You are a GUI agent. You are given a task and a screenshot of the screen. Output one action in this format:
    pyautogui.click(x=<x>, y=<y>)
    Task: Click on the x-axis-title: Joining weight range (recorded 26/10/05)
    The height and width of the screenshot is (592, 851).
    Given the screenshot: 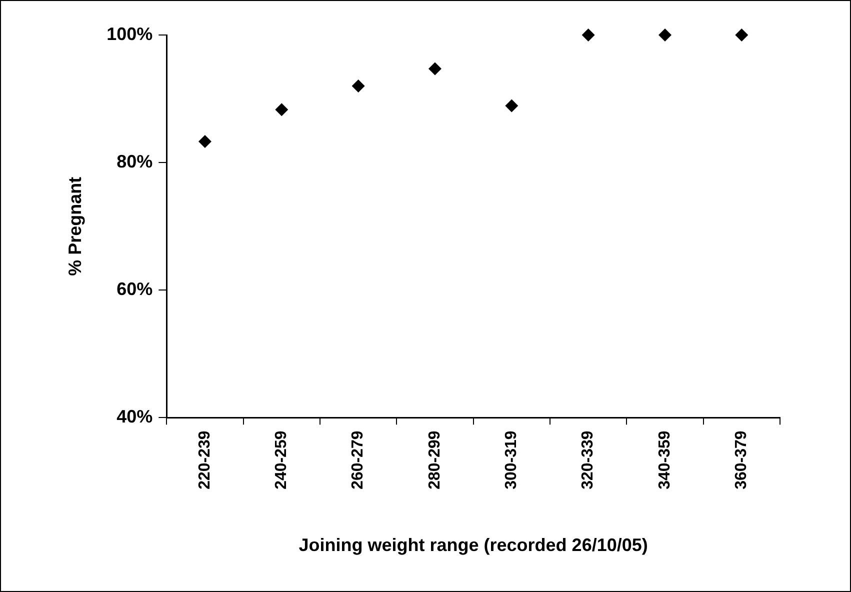 What is the action you would take?
    pyautogui.click(x=473, y=545)
    